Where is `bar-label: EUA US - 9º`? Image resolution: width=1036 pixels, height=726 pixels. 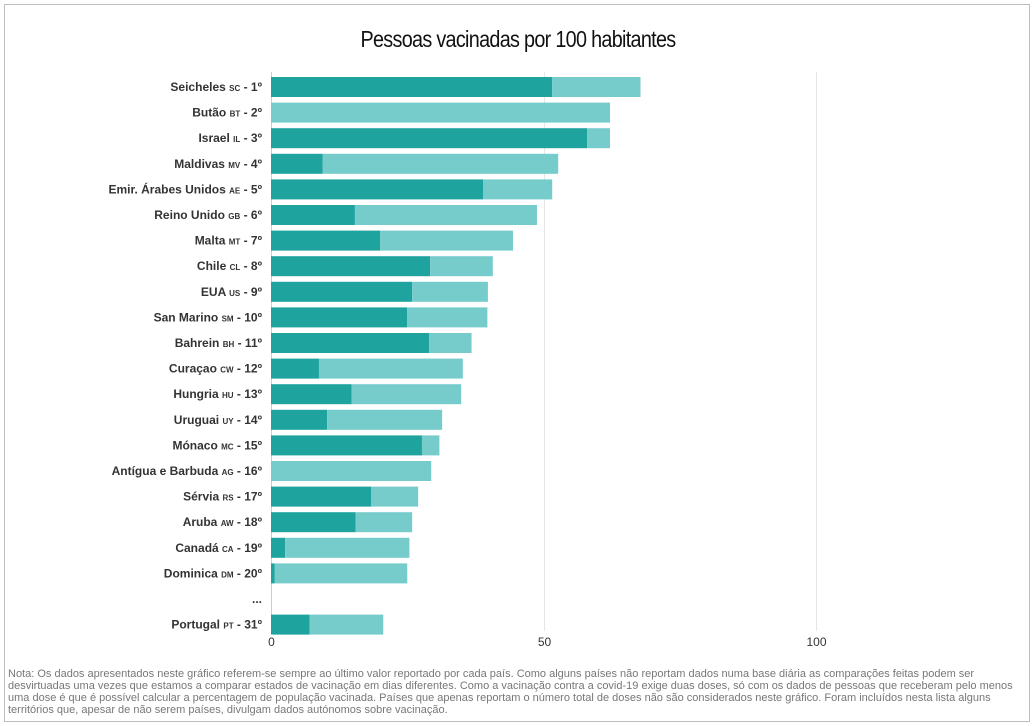 bar-label: EUA US - 9º is located at coordinates (232, 292).